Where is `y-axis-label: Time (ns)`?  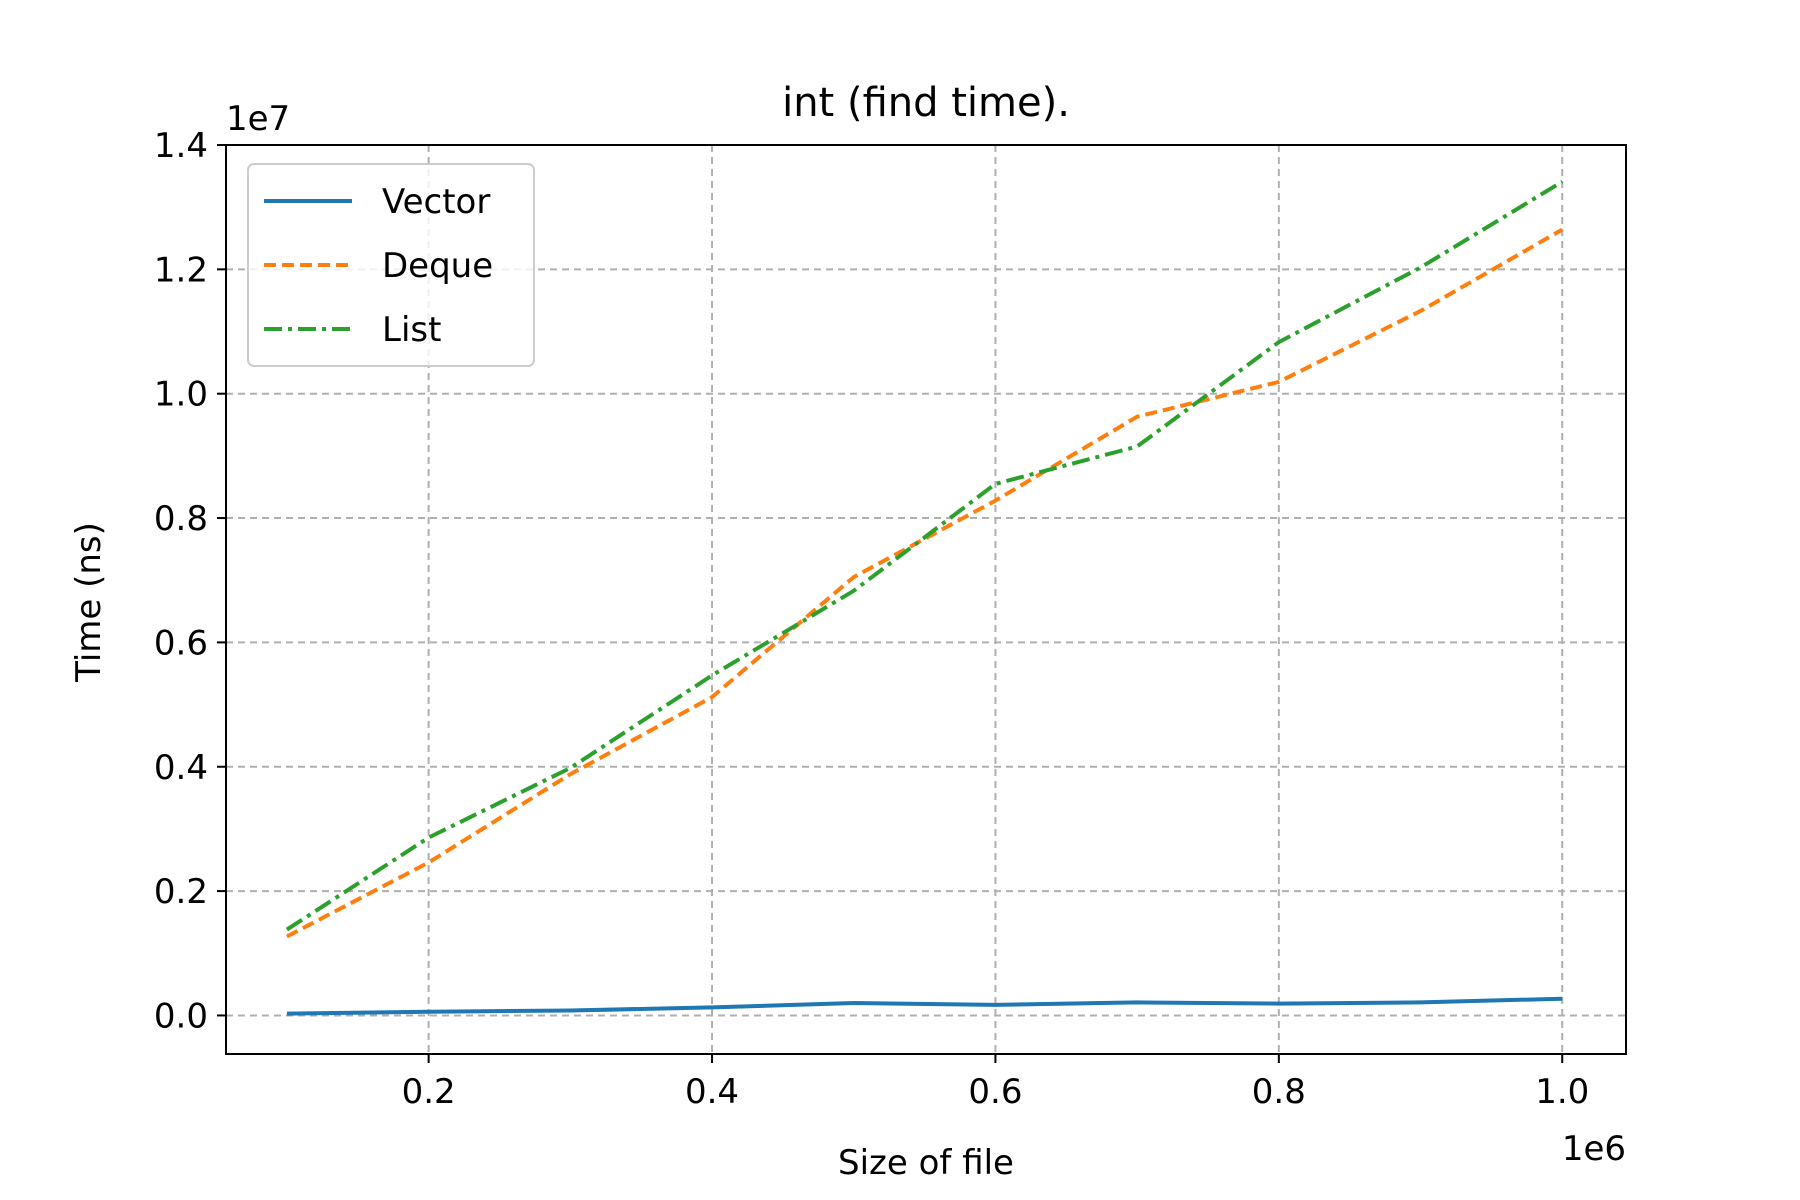 y-axis-label: Time (ns) is located at coordinates (89, 602).